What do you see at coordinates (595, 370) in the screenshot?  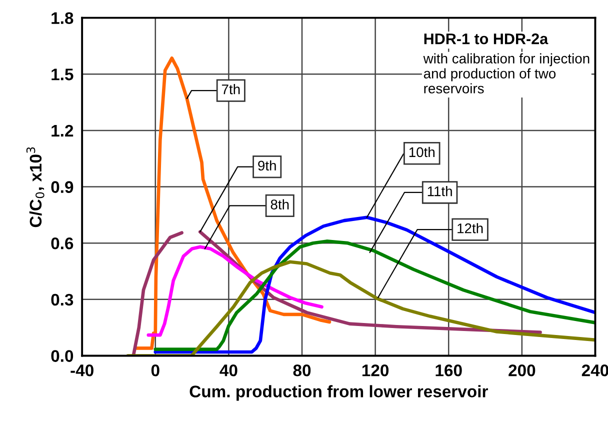 I see `x-tick-label: 240` at bounding box center [595, 370].